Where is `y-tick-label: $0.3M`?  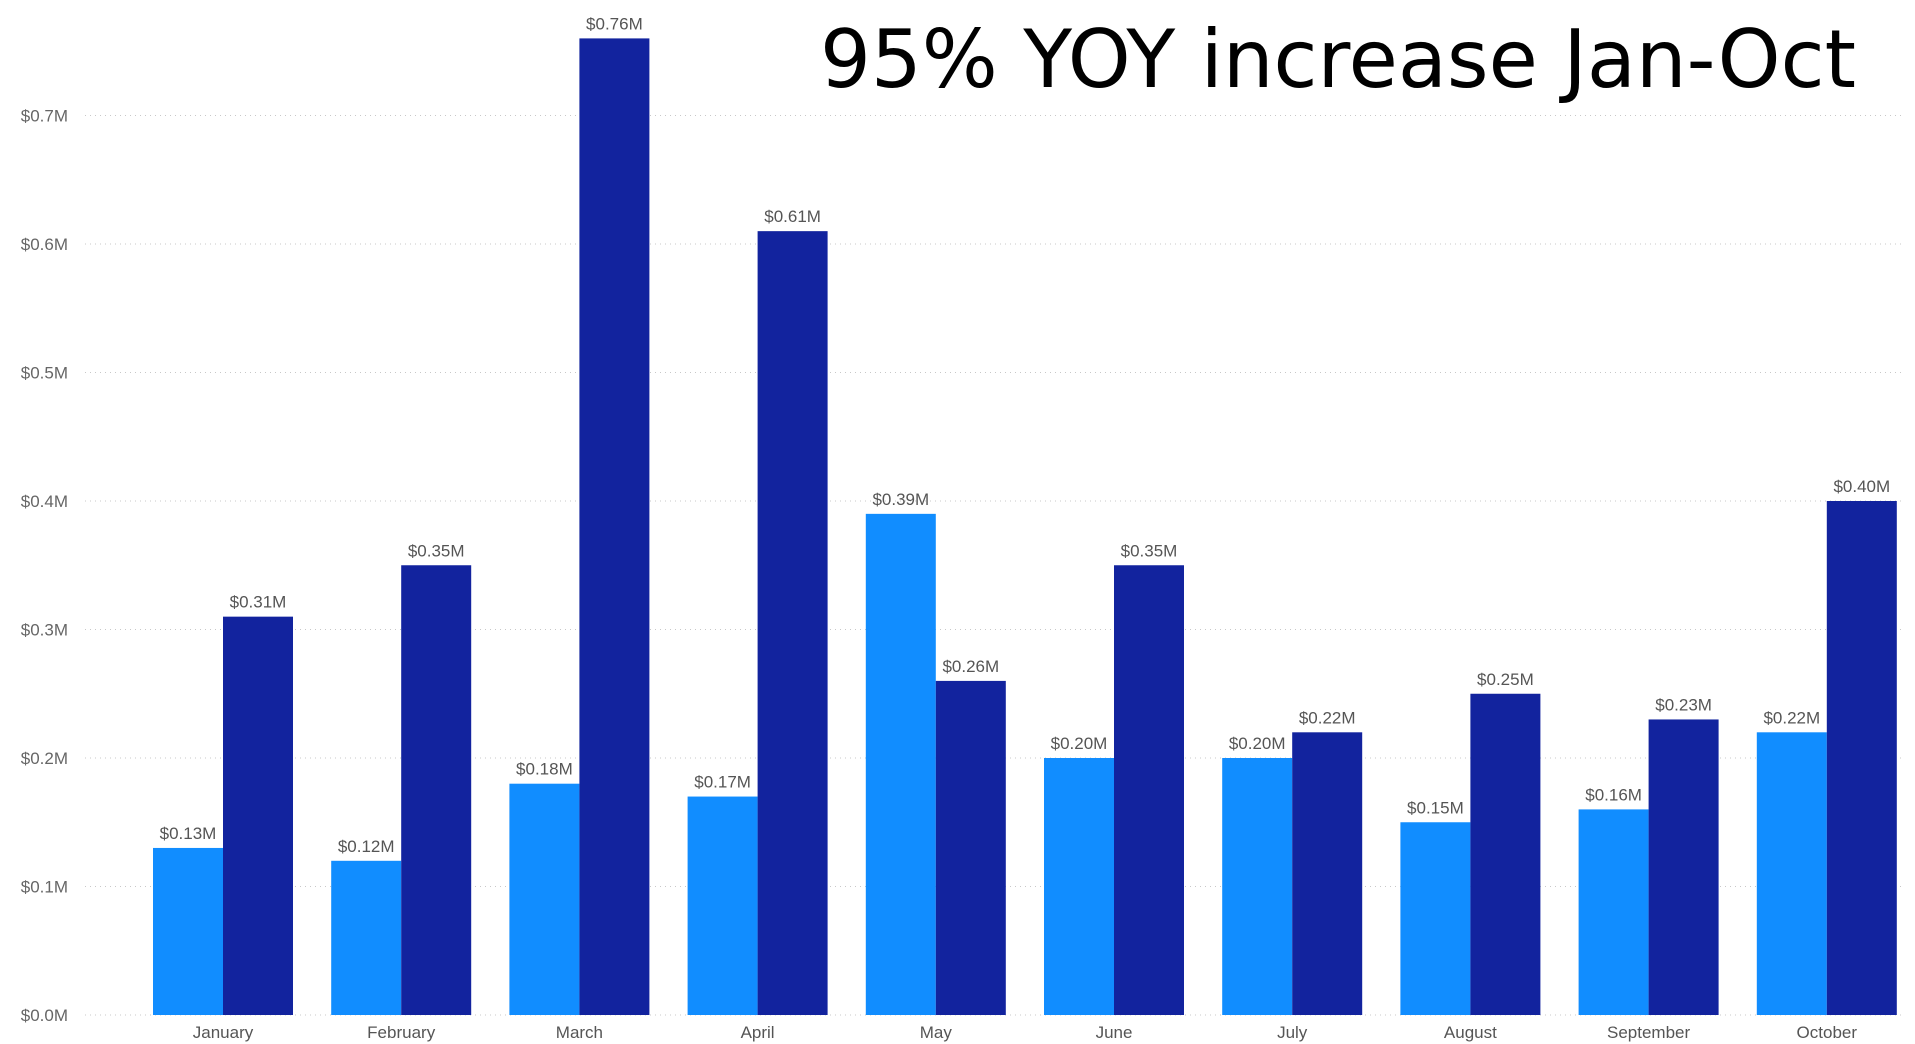
y-tick-label: $0.3M is located at coordinates (44, 630).